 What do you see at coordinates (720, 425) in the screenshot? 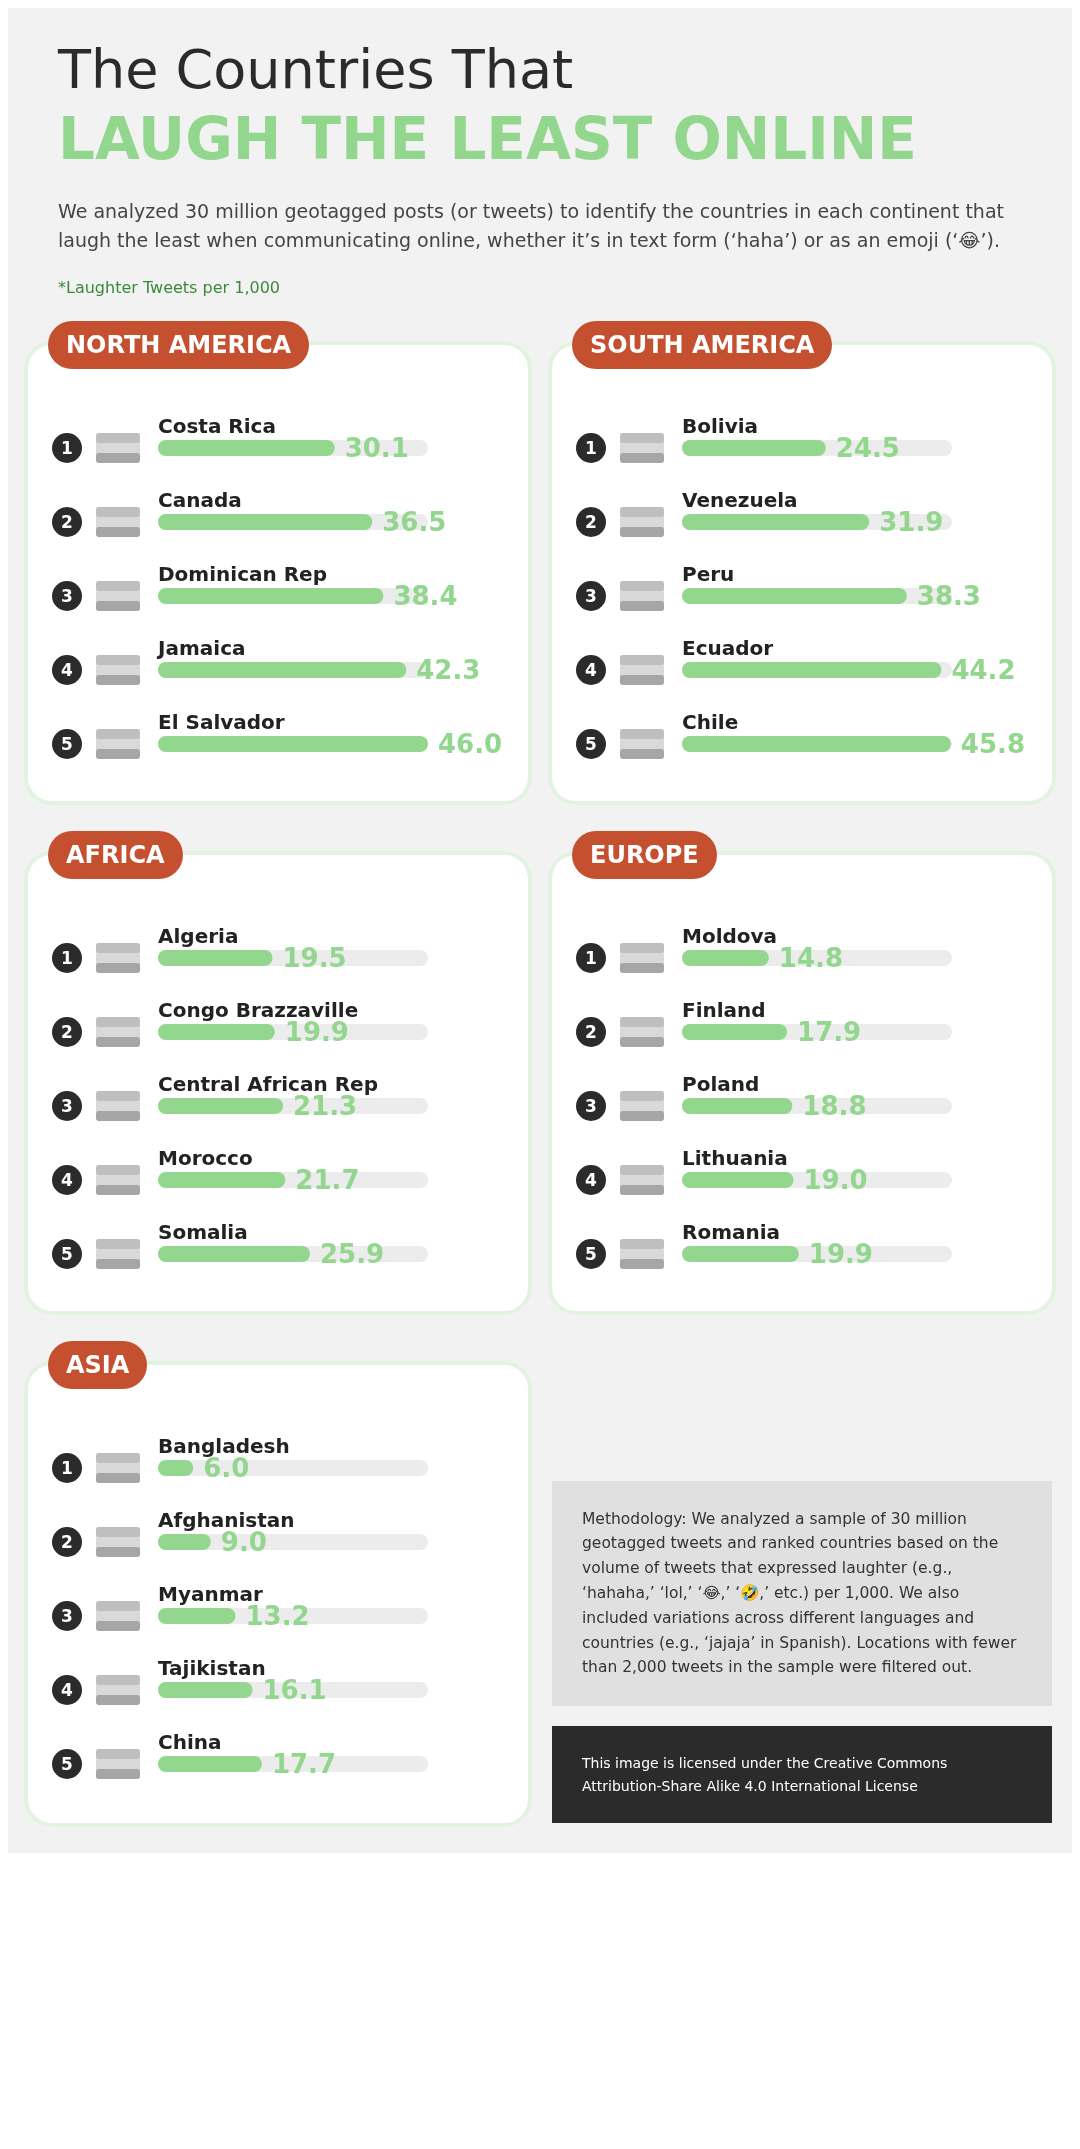
I see `y-tick-label: Bolivia` at bounding box center [720, 425].